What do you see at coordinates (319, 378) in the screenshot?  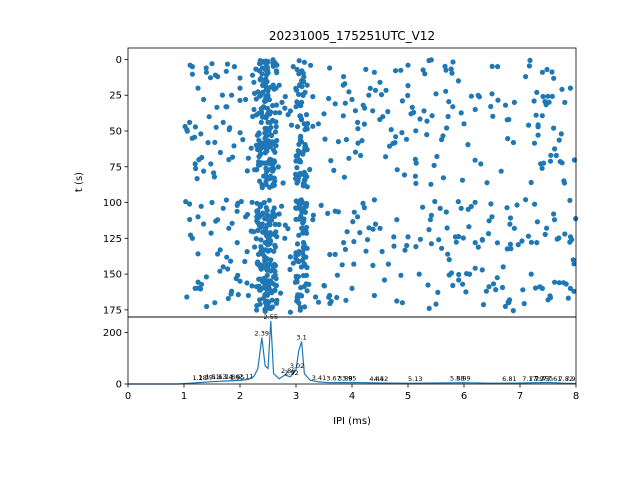 I see `peak-label: 3.41` at bounding box center [319, 378].